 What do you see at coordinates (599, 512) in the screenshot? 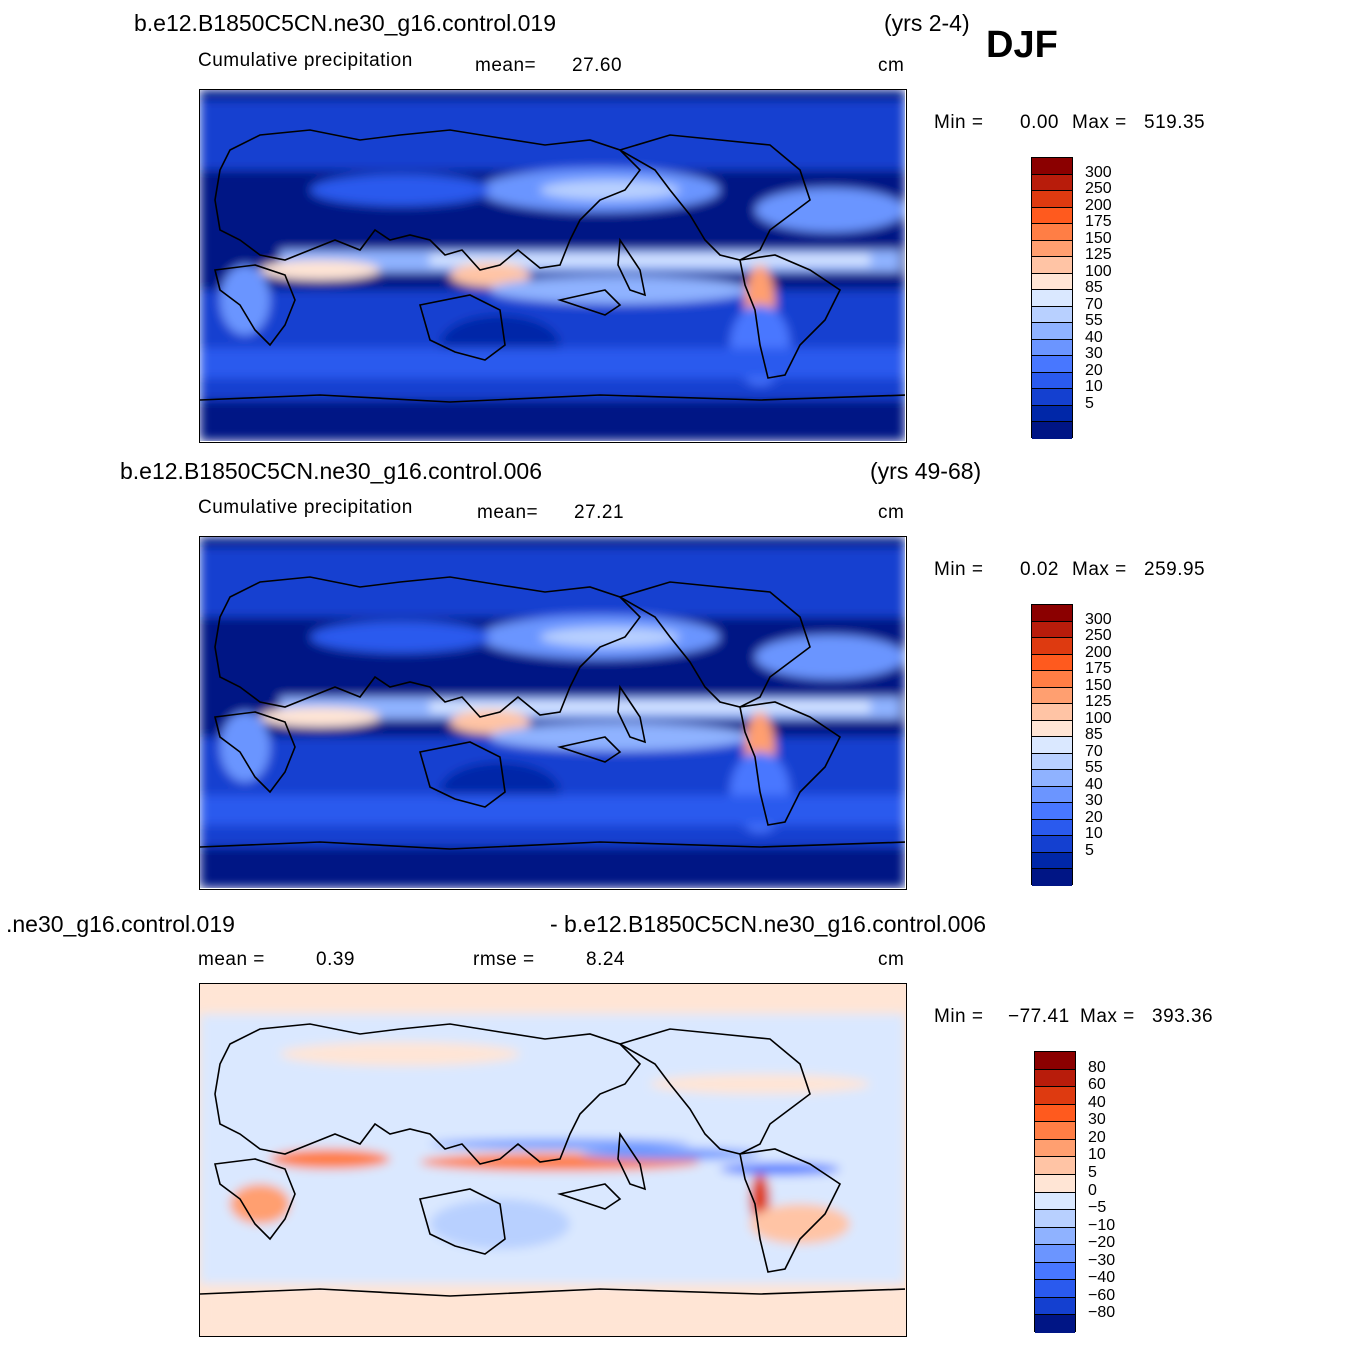
I see `panel2-mean-value: 27.21` at bounding box center [599, 512].